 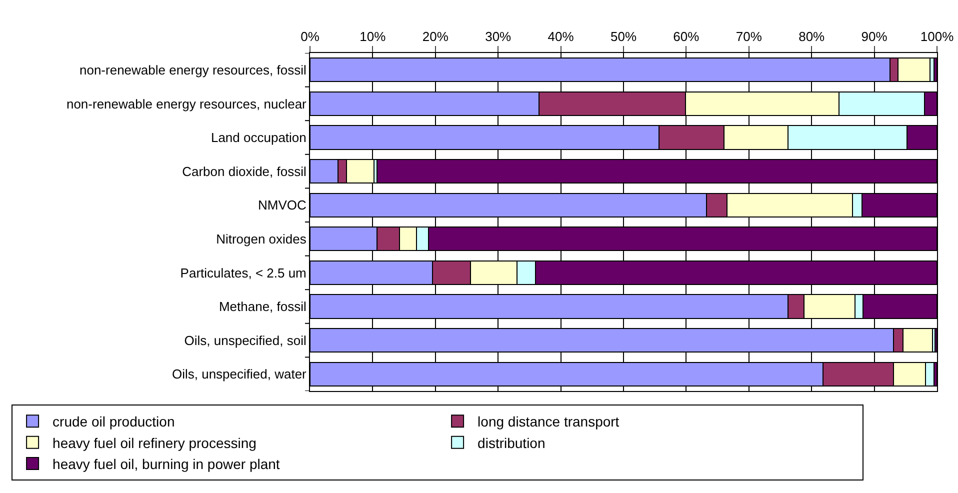 I want to click on legend-label: long distance transport, so click(x=549, y=422).